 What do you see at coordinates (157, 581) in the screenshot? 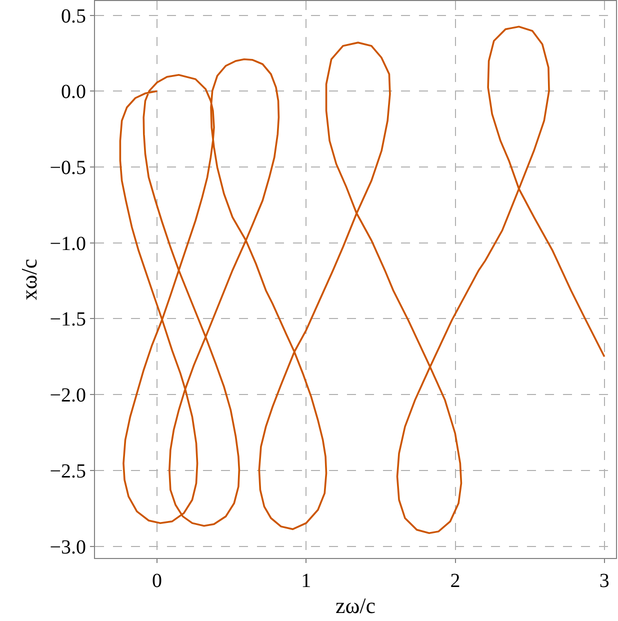
I see `x-tick-label: 0` at bounding box center [157, 581].